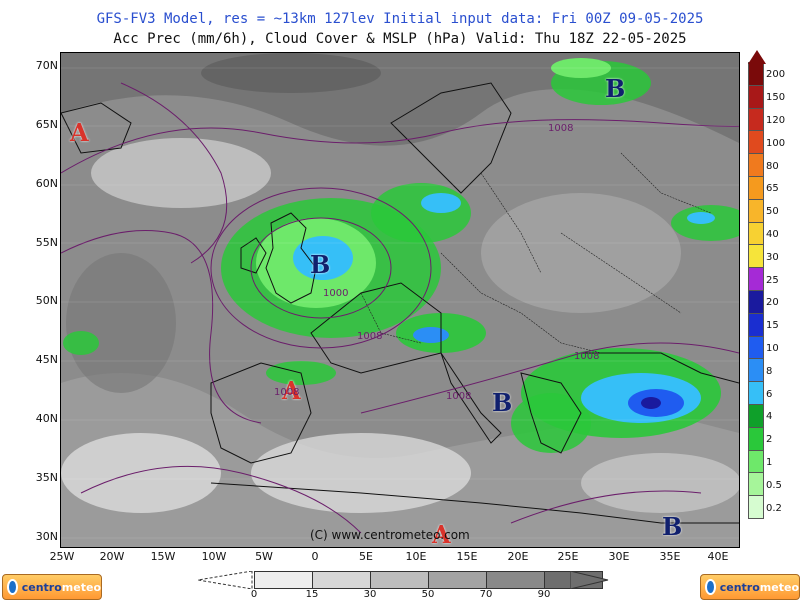 The image size is (800, 600). I want to click on lon-label: 40E, so click(718, 556).